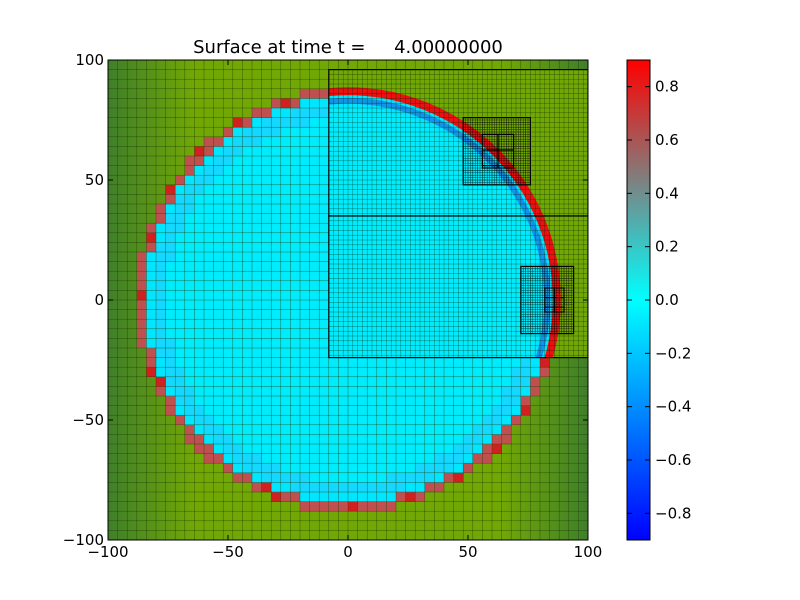 Image resolution: width=800 pixels, height=600 pixels. I want to click on colorbar-tick-label: −0.8, so click(673, 513).